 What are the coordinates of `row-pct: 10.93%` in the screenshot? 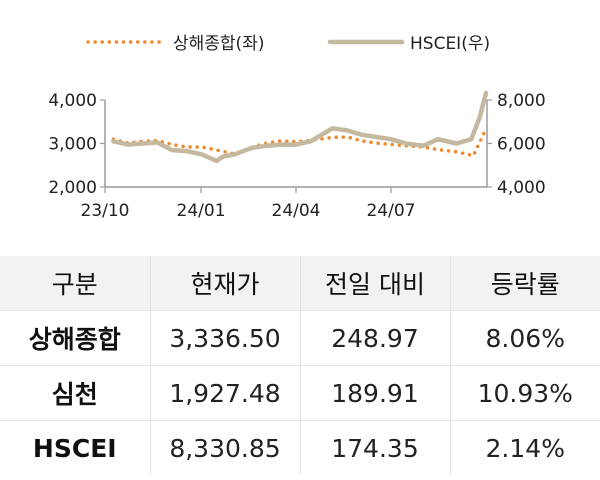 It's located at (524, 393).